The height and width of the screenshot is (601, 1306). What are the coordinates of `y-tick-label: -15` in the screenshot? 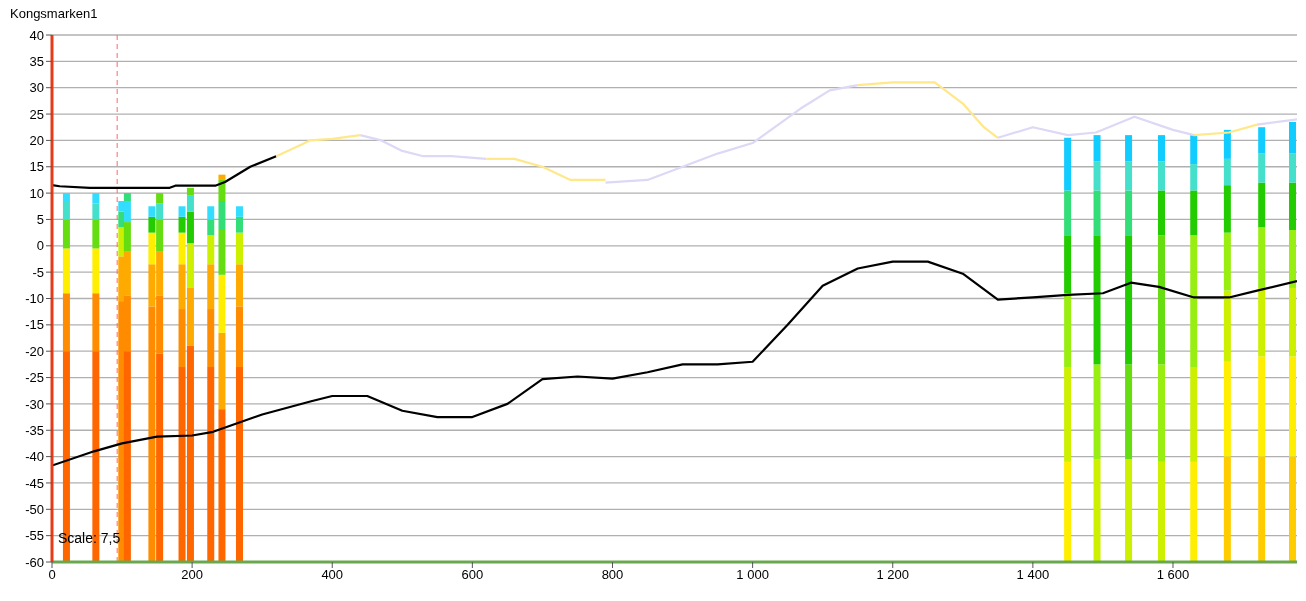 It's located at (34, 325).